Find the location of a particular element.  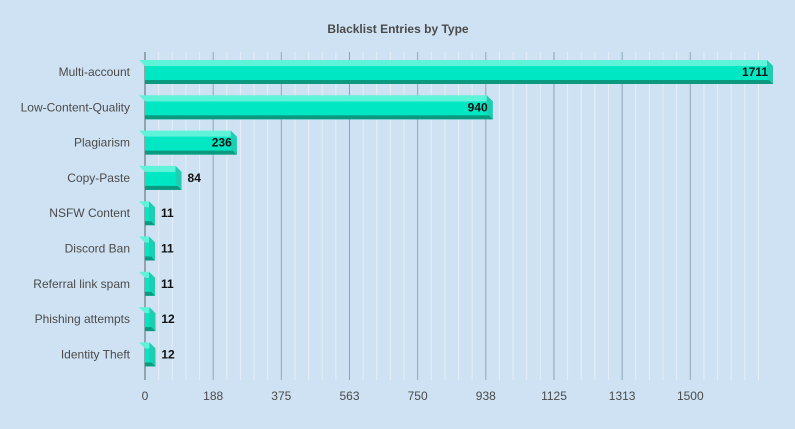

category-label: Discord Ban is located at coordinates (97, 249).